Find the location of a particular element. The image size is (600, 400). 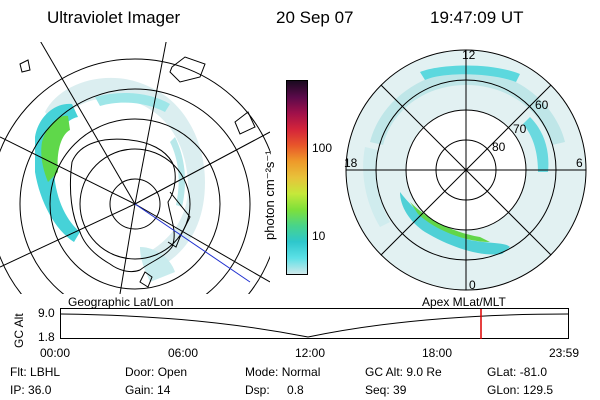

altitude-curve is located at coordinates (314, 325).